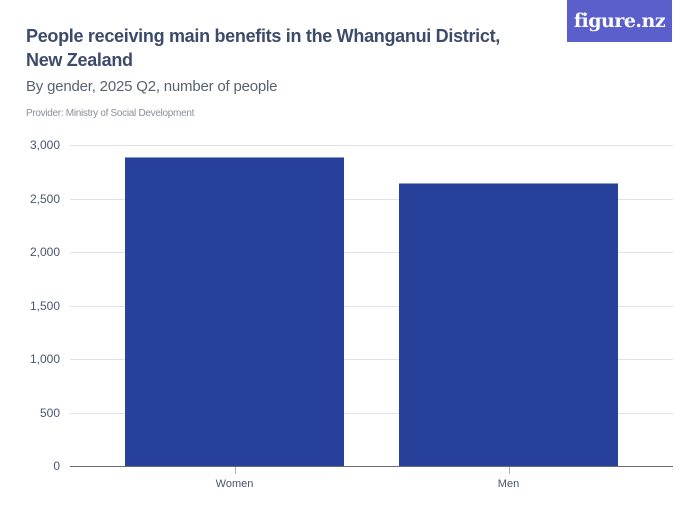  I want to click on data-provider: Provider: Ministry of Social Development, so click(110, 113).